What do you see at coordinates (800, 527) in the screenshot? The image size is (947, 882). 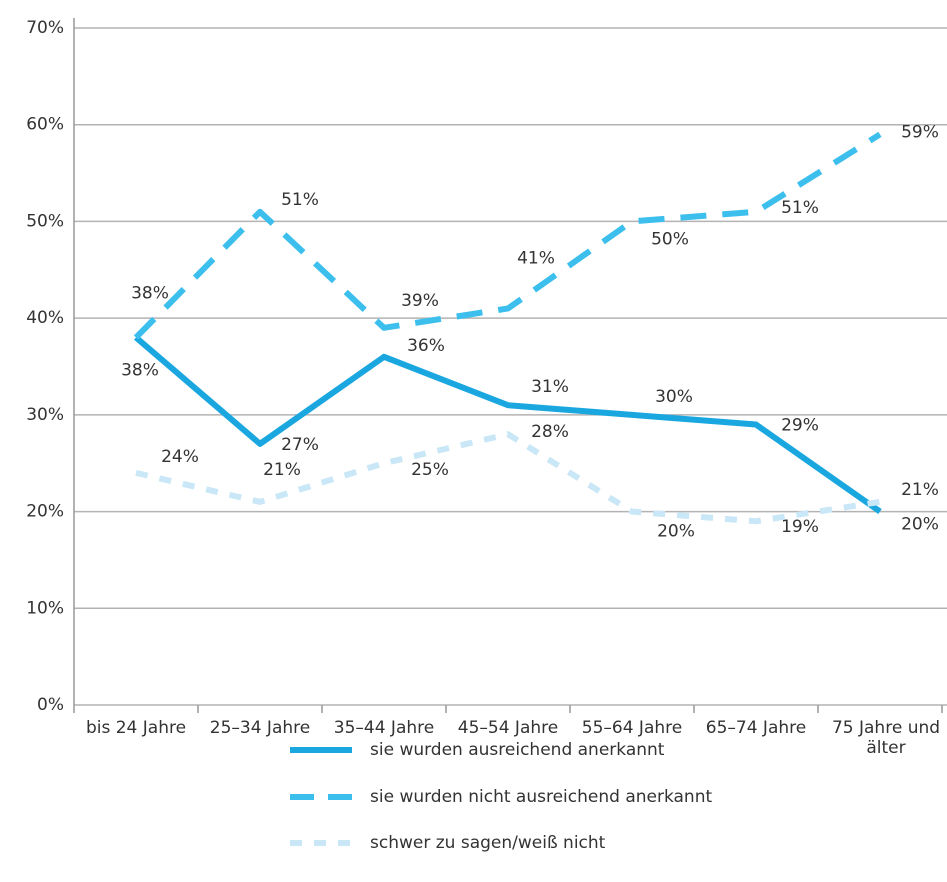 I see `value-label: 19%` at bounding box center [800, 527].